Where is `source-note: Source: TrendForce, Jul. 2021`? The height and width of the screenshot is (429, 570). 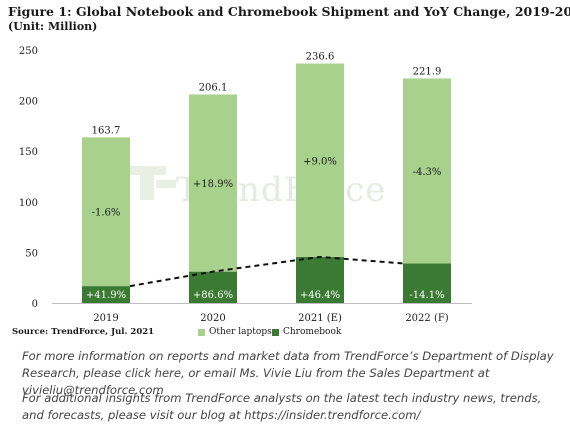 source-note: Source: TrendForce, Jul. 2021 is located at coordinates (83, 332).